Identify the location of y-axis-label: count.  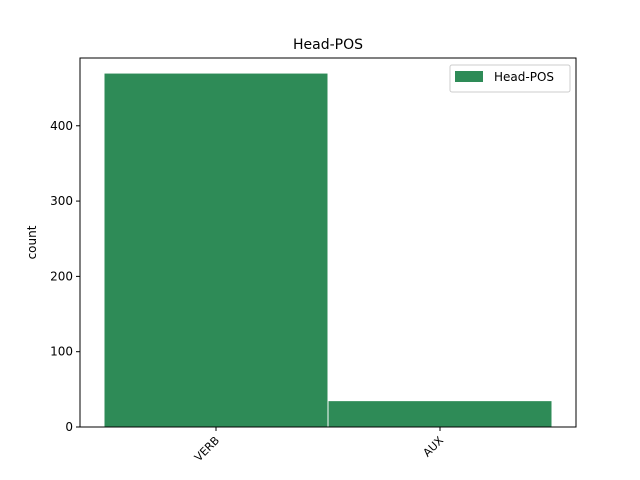
(32, 242).